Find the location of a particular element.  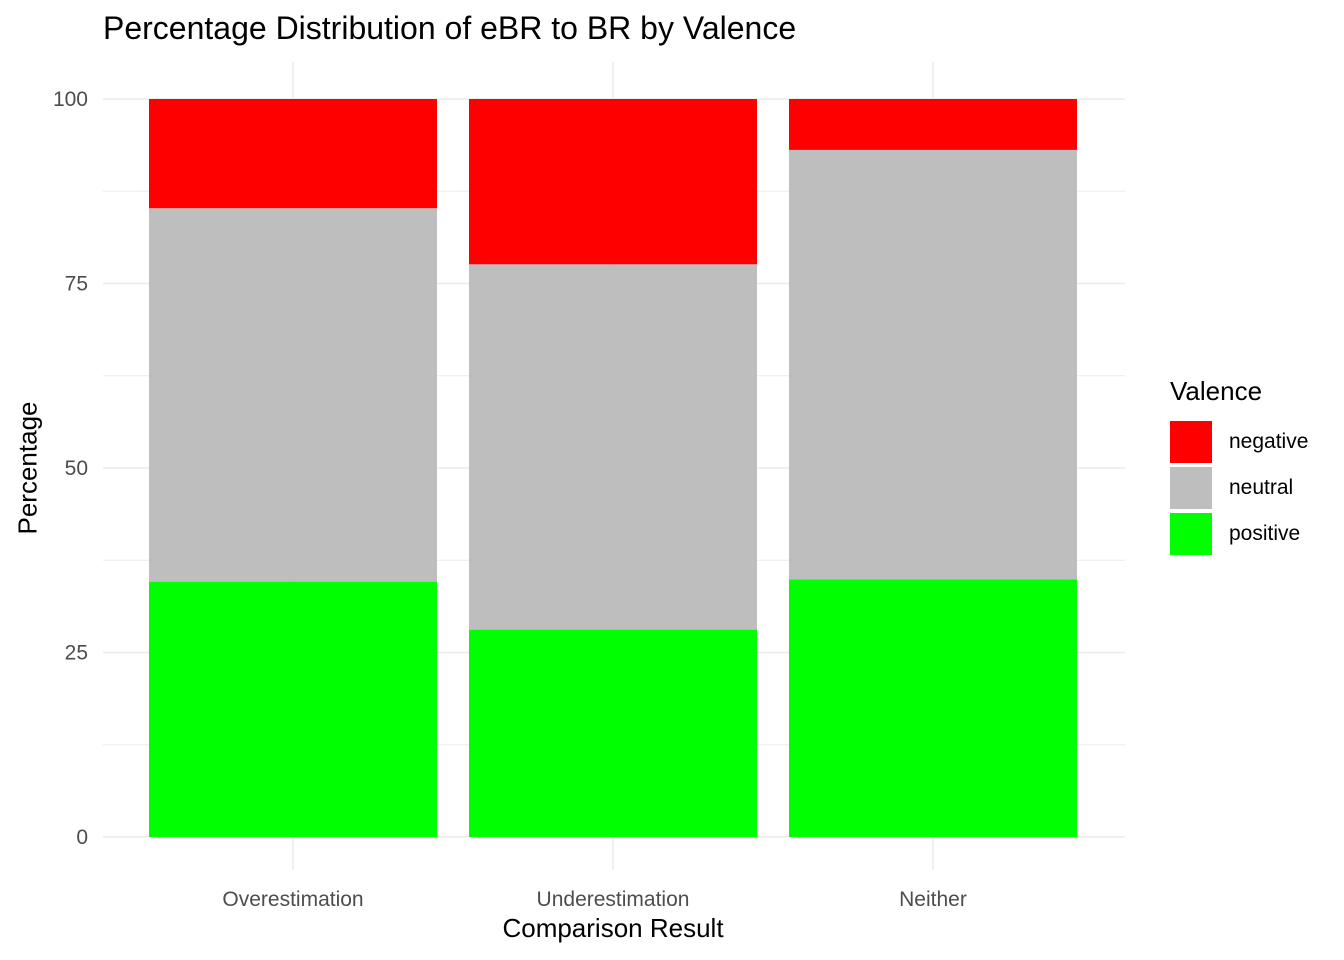

y-tick-label: 0 is located at coordinates (82, 837).